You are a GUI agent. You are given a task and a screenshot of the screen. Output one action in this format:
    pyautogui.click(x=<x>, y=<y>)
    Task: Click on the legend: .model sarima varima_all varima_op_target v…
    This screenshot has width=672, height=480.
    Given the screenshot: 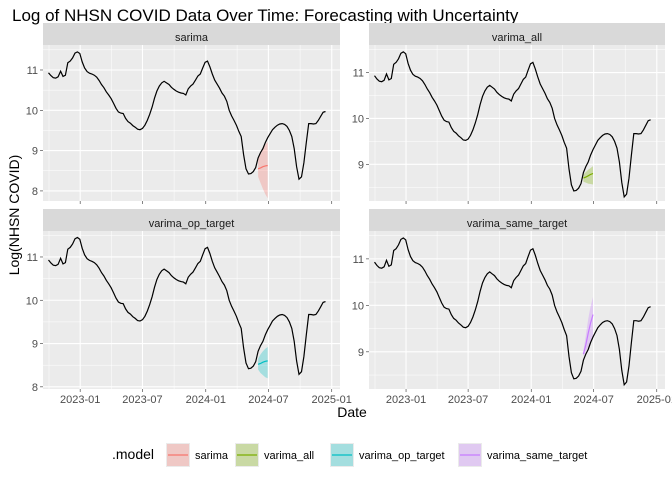 What is the action you would take?
    pyautogui.click(x=349, y=455)
    